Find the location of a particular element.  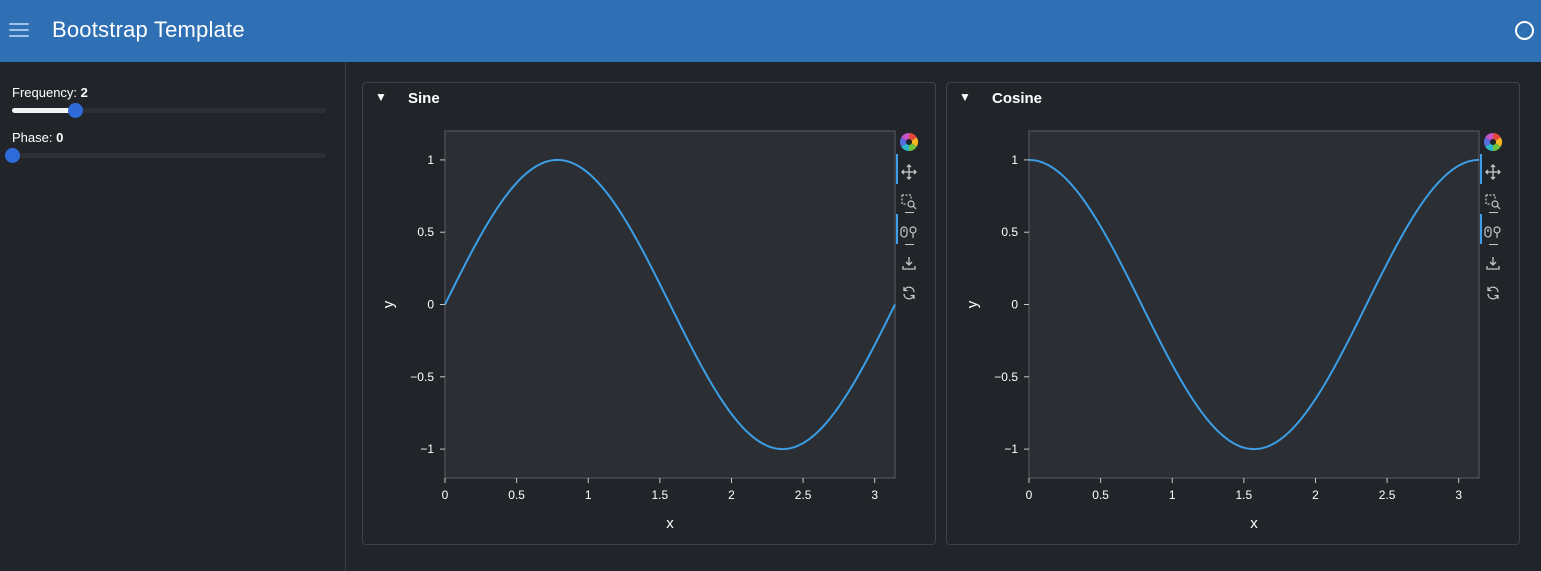

phase-slider is located at coordinates (165, 155).